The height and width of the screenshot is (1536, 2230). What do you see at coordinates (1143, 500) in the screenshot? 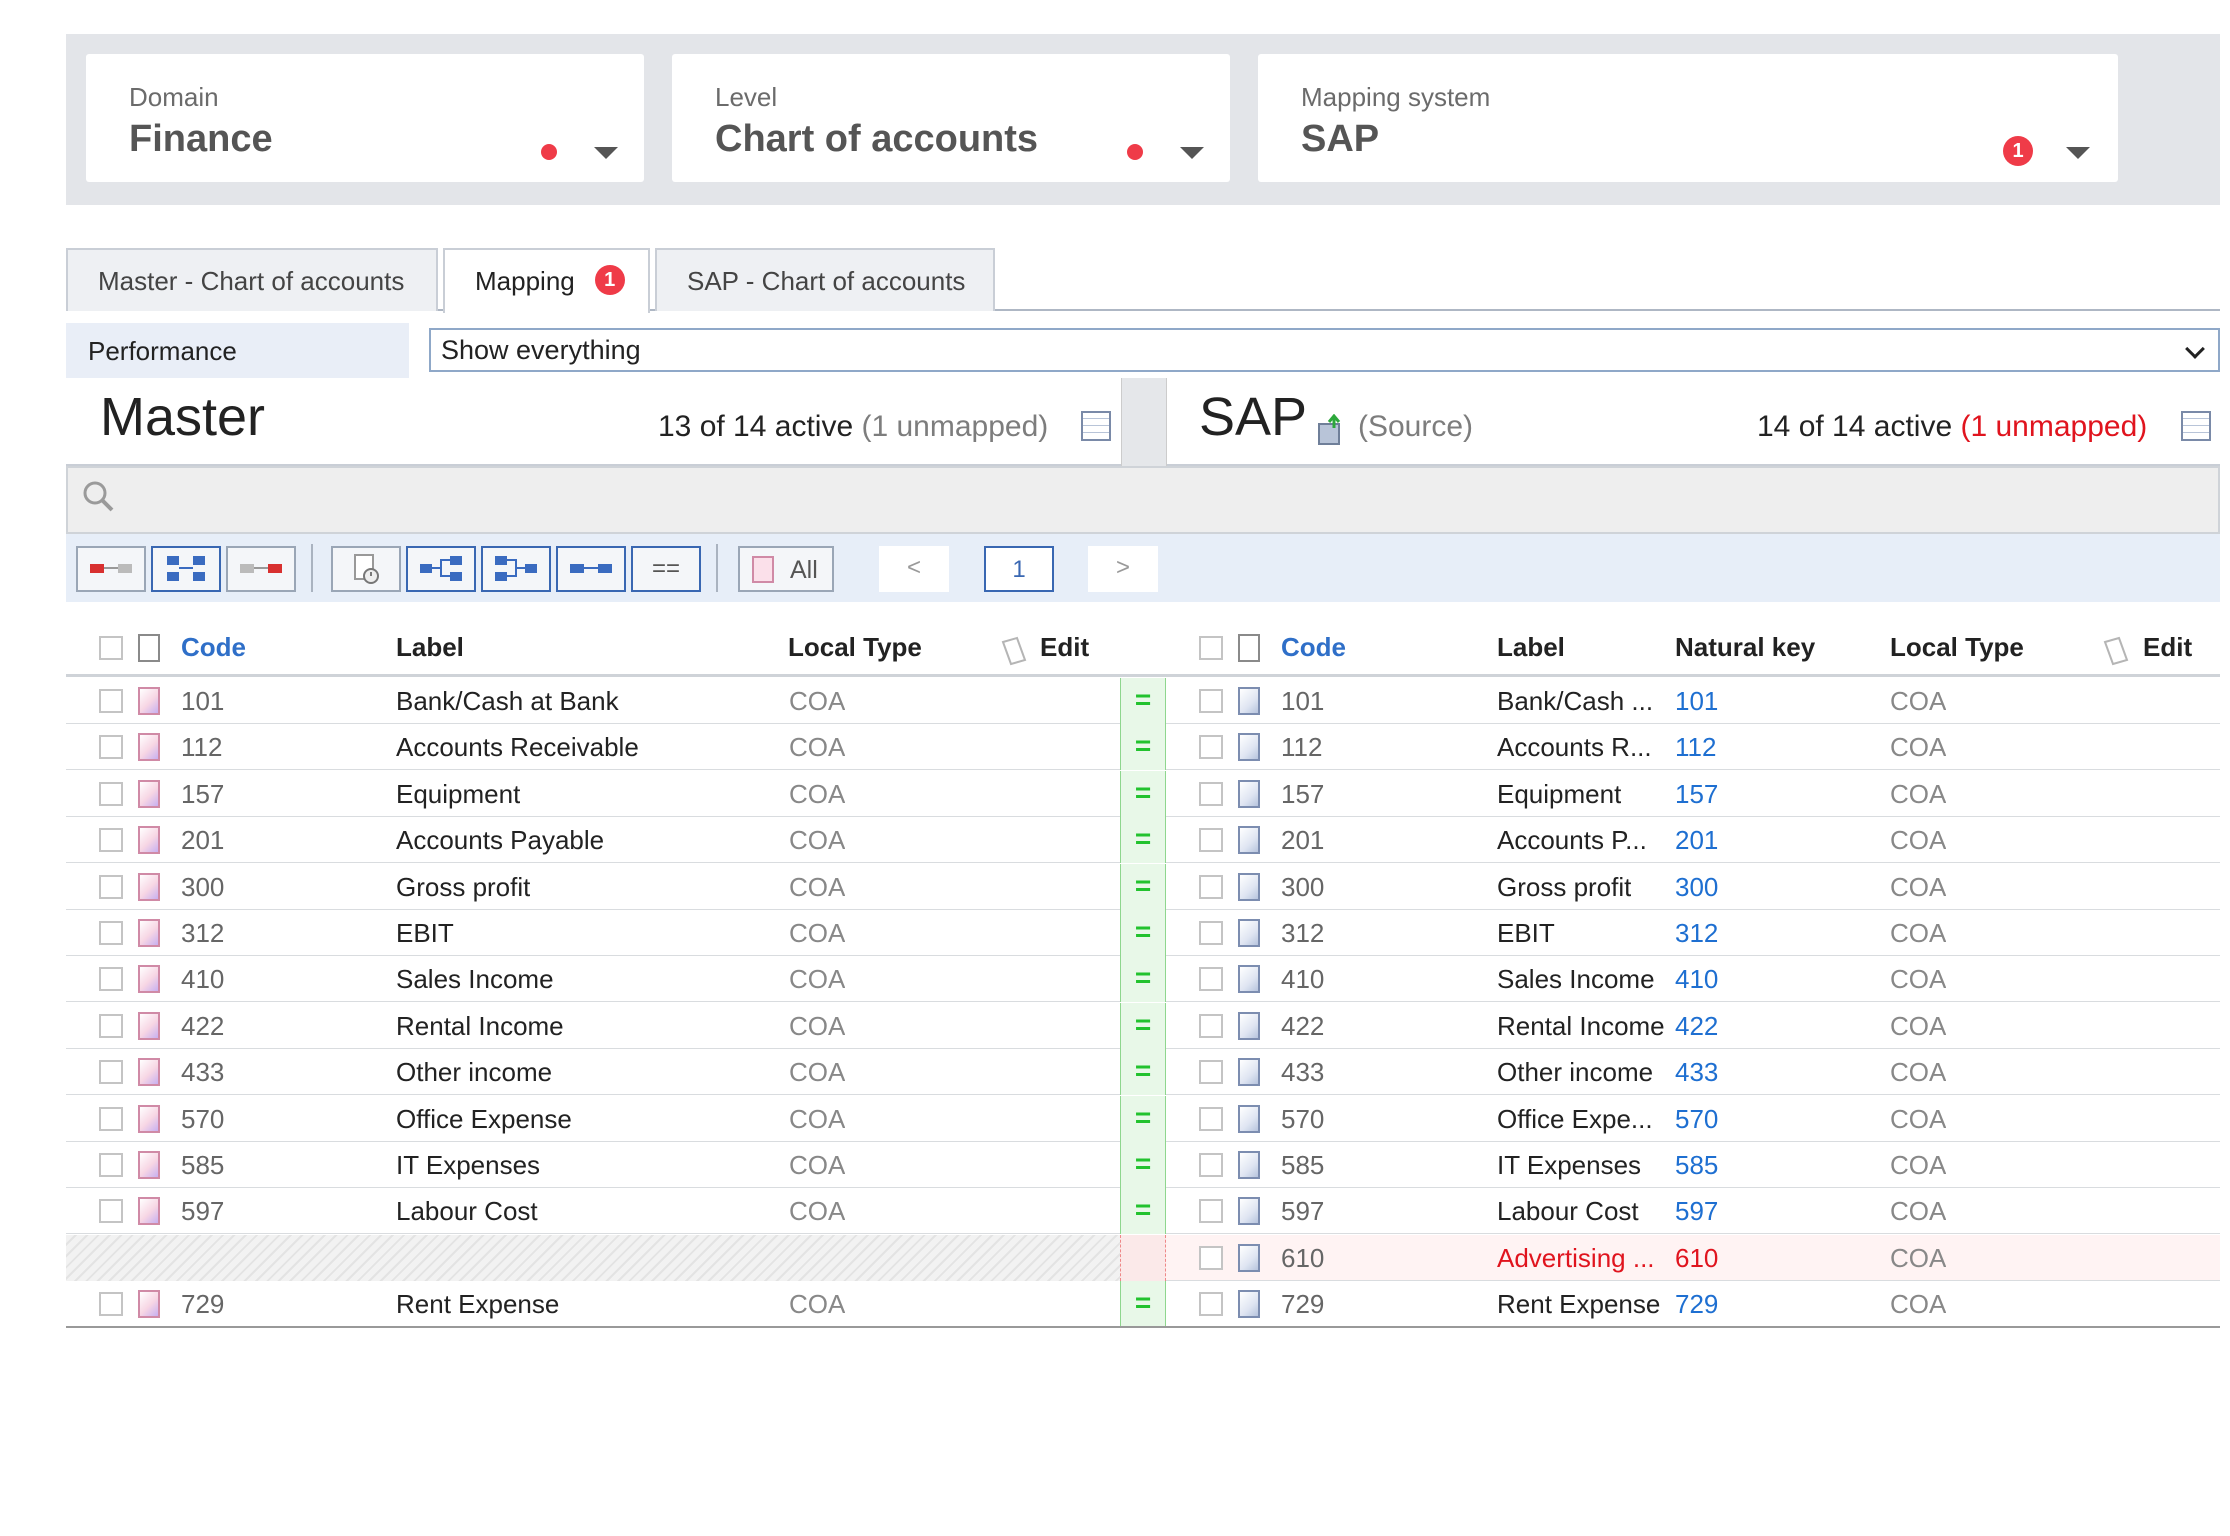
I see `search-input` at bounding box center [1143, 500].